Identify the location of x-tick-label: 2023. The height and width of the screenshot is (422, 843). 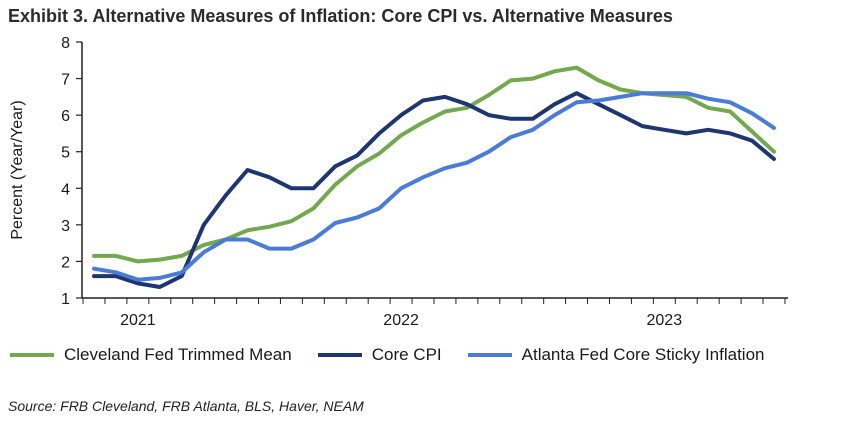
(665, 320).